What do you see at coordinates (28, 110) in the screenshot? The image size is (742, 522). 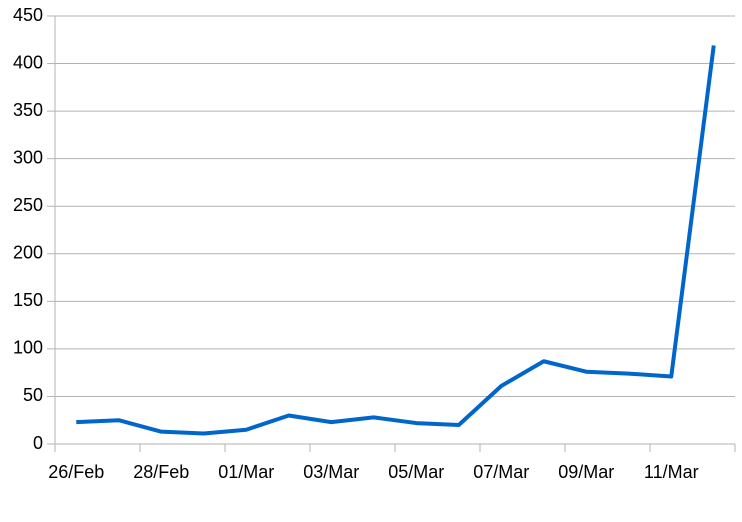 I see `y-tick-label: 350` at bounding box center [28, 110].